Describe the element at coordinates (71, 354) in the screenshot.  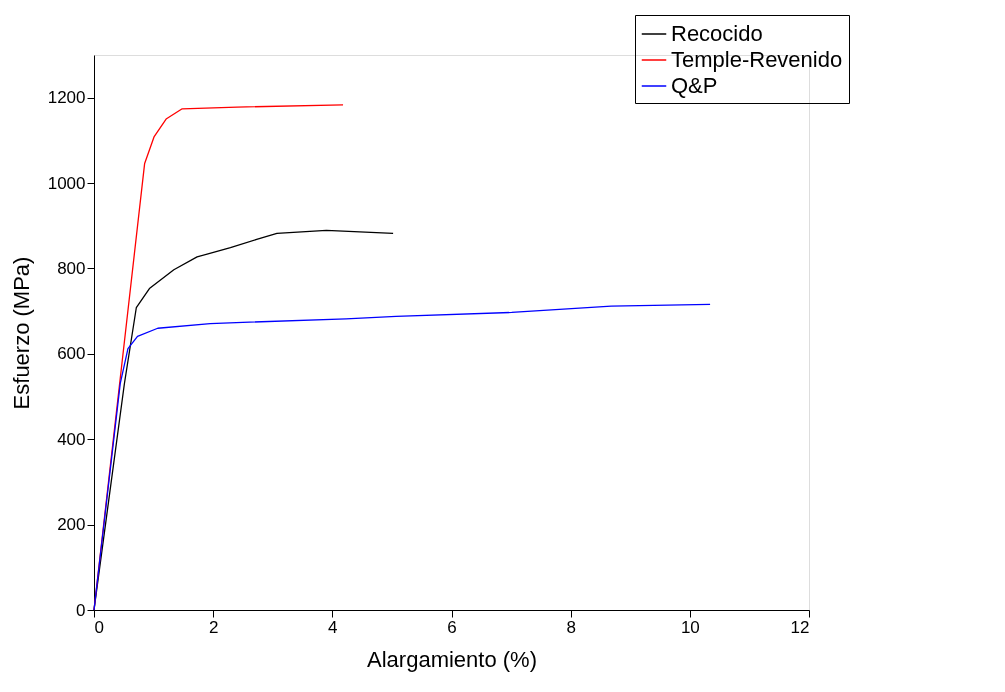
I see `y-tick-label: 600` at that location.